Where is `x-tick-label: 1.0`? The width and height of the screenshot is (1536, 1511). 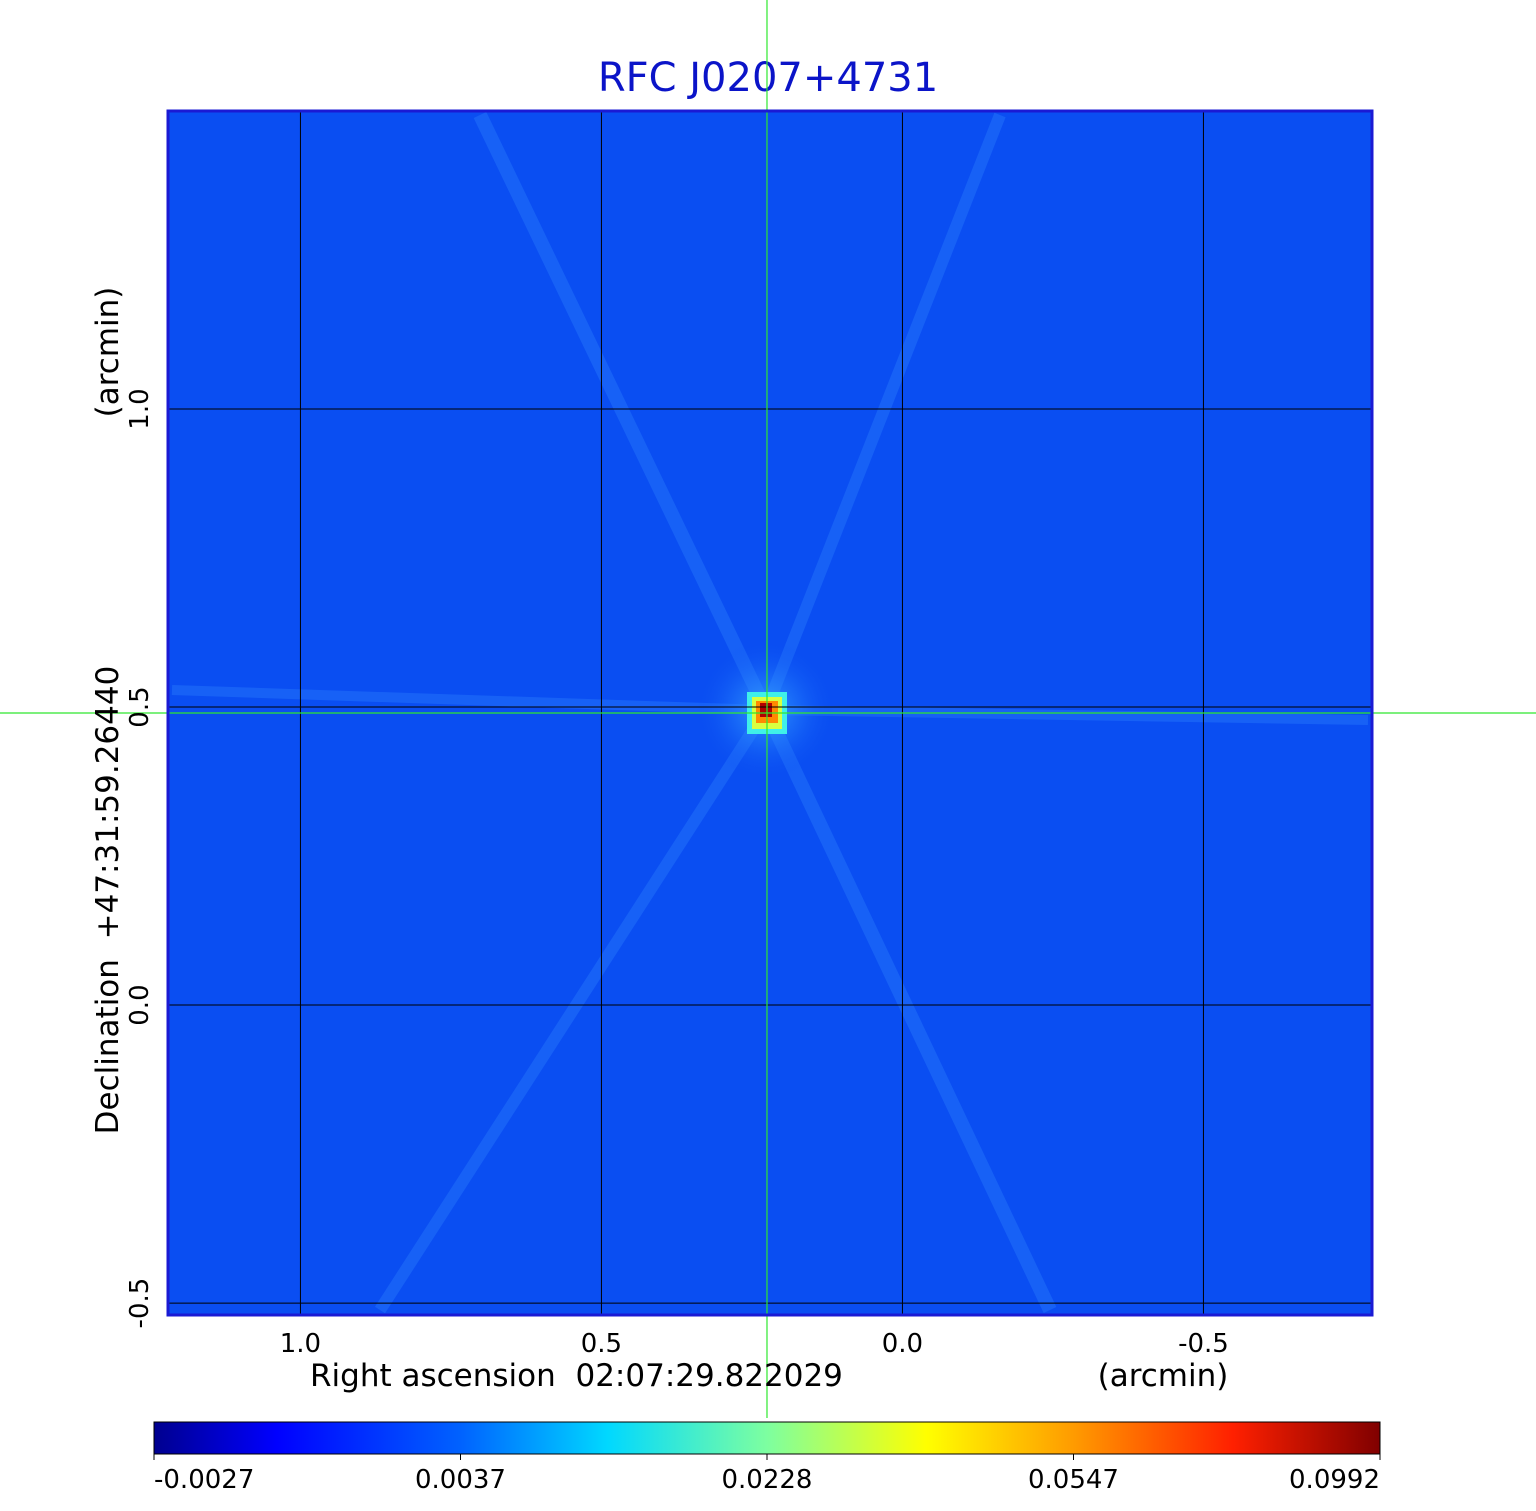
x-tick-label: 1.0 is located at coordinates (300, 1344).